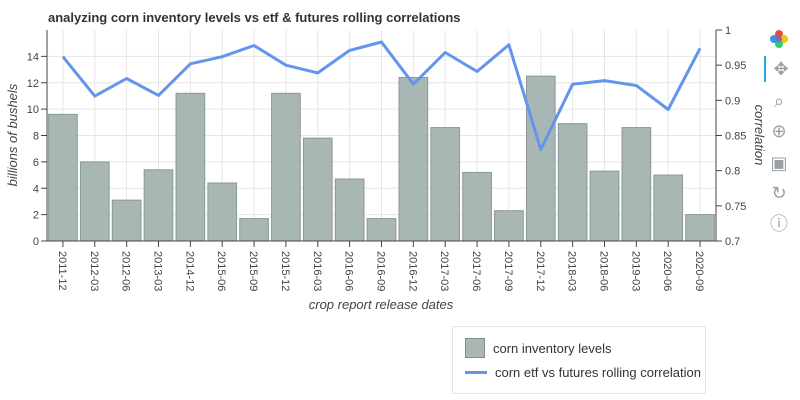 This screenshot has height=400, width=800. I want to click on y-left-tick-label: 4, so click(36, 189).